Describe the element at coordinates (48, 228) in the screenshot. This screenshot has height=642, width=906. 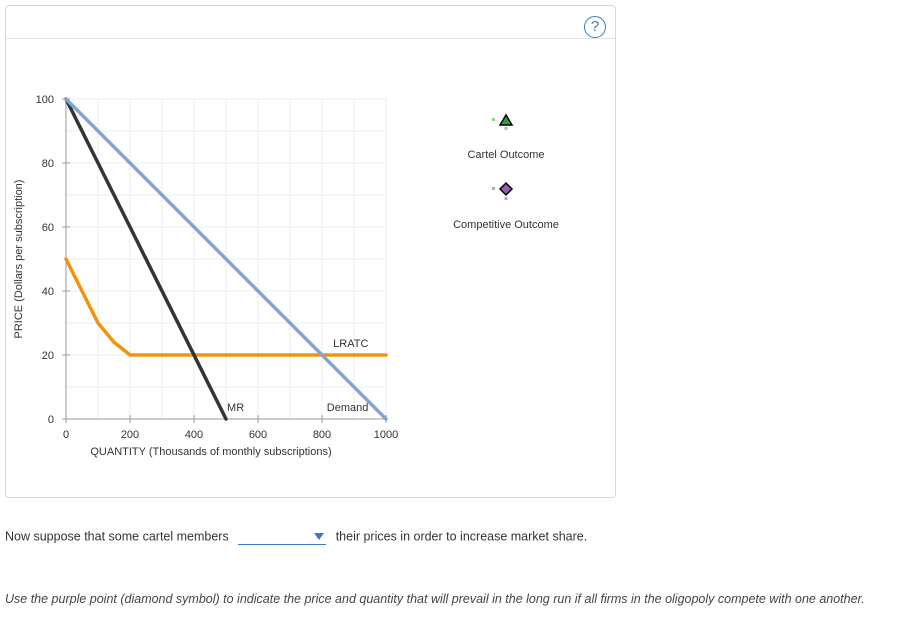
I see `y-tick-label: 60` at that location.